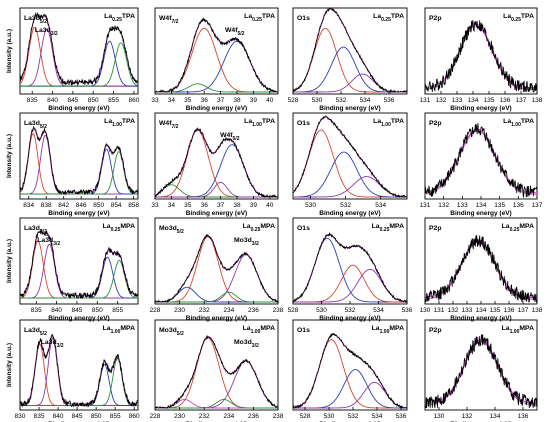 The width and height of the screenshot is (550, 422). I want to click on x-tick-label: 135, so click(489, 100).